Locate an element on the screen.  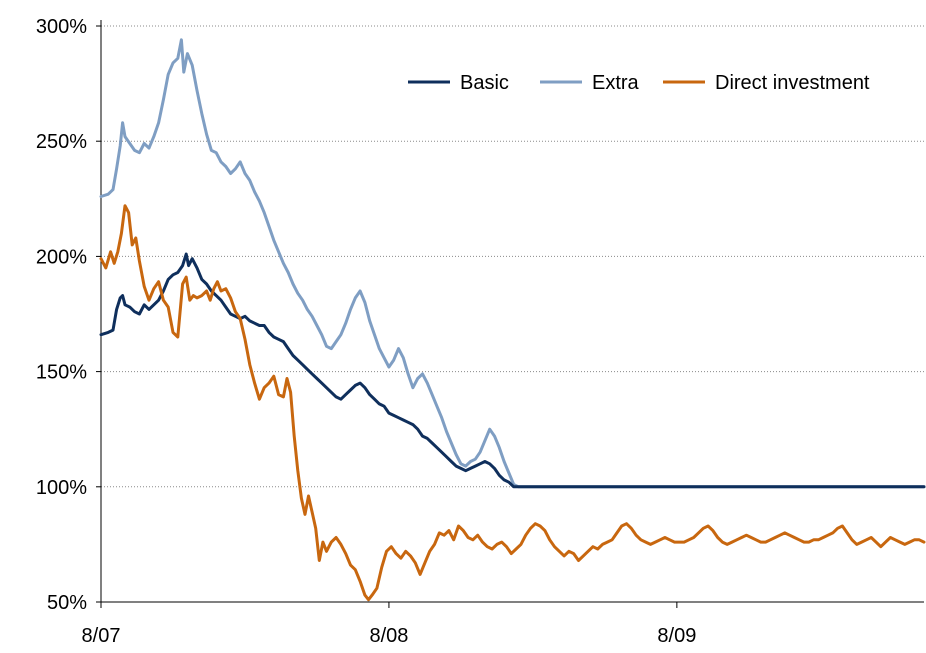
y-tick-label: 250% is located at coordinates (61, 142).